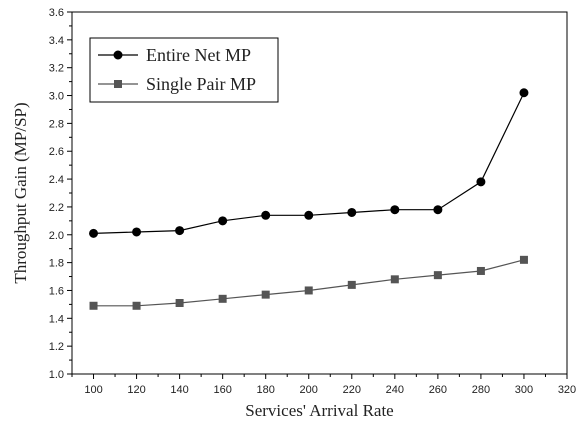 The image size is (582, 433). What do you see at coordinates (56, 375) in the screenshot?
I see `y-tick-label: 1.0` at bounding box center [56, 375].